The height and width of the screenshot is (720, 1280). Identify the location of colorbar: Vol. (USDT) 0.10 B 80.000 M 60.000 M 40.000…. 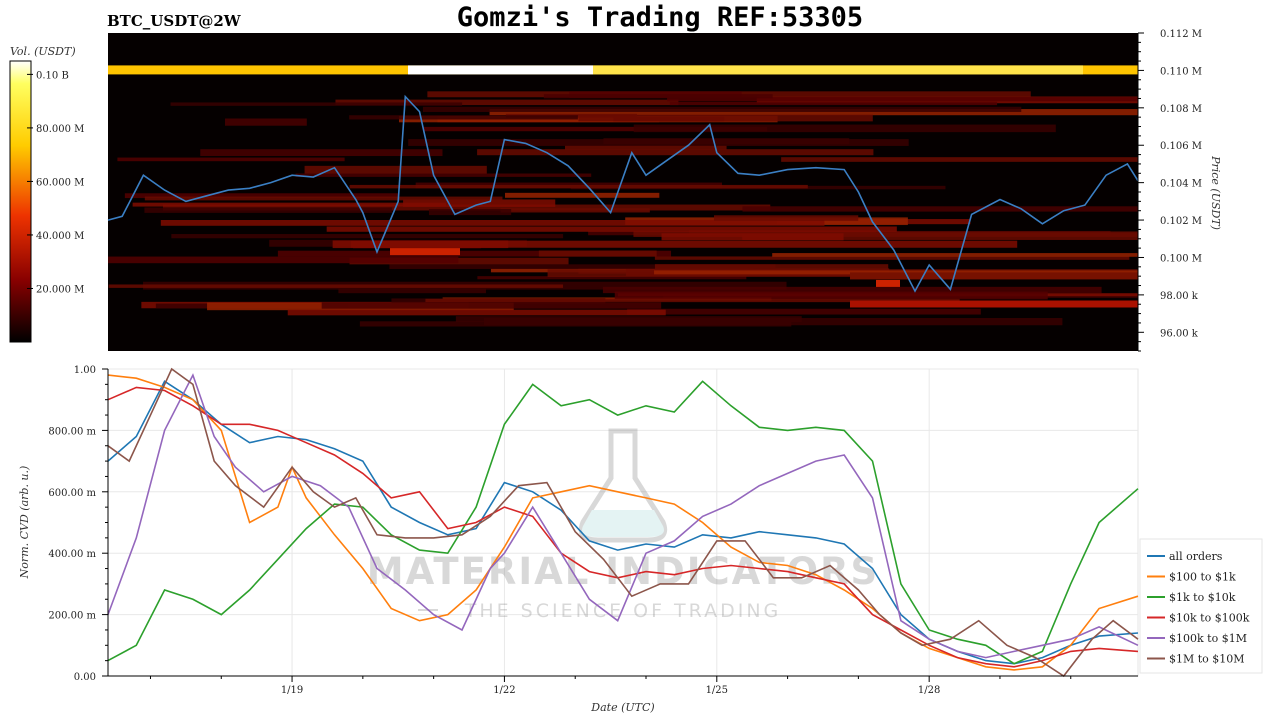
(46, 194).